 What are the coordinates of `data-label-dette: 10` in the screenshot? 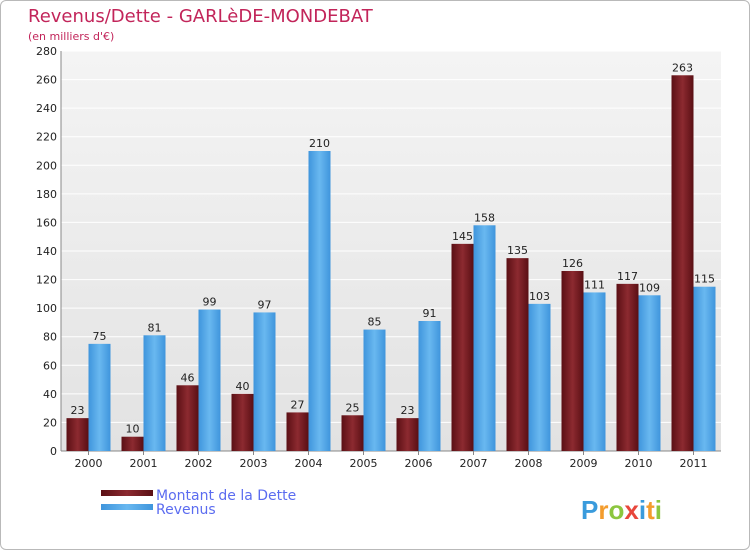 It's located at (133, 429).